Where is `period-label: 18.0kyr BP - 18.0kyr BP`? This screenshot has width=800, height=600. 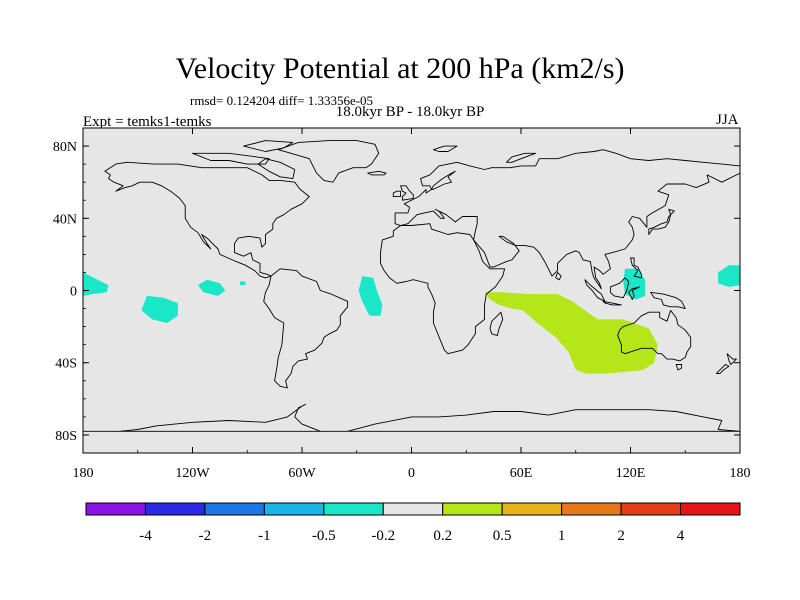 period-label: 18.0kyr BP - 18.0kyr BP is located at coordinates (410, 112).